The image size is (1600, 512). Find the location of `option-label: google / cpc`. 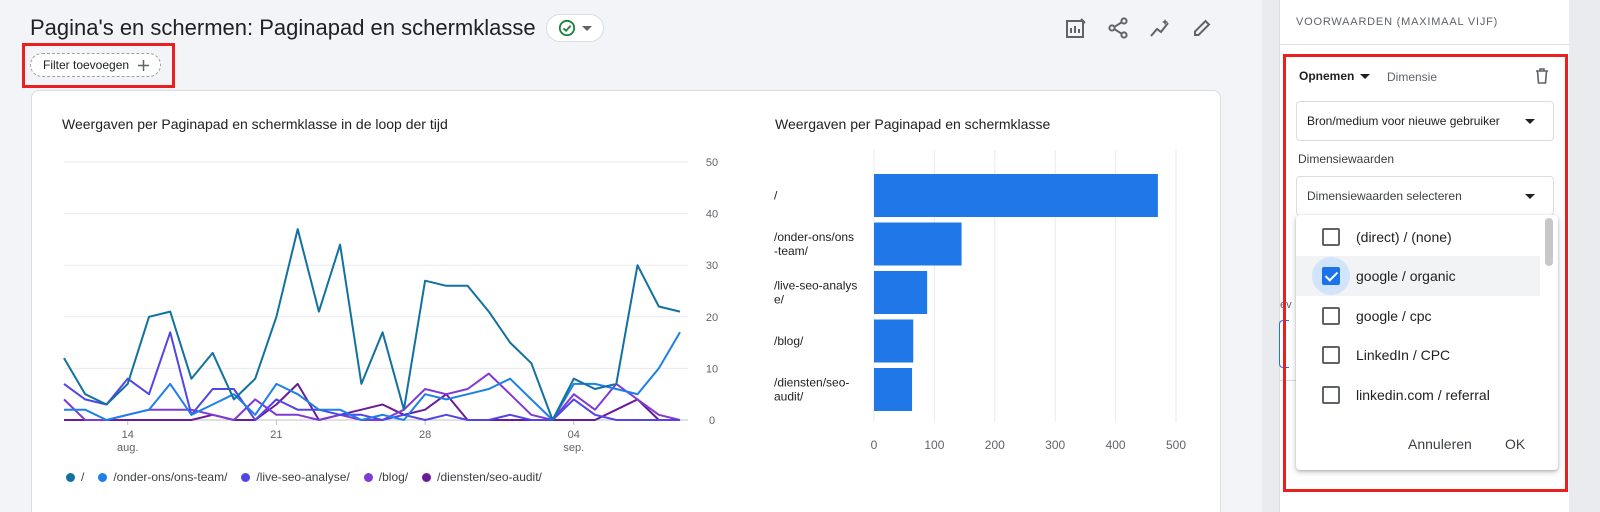

option-label: google / cpc is located at coordinates (1394, 316).